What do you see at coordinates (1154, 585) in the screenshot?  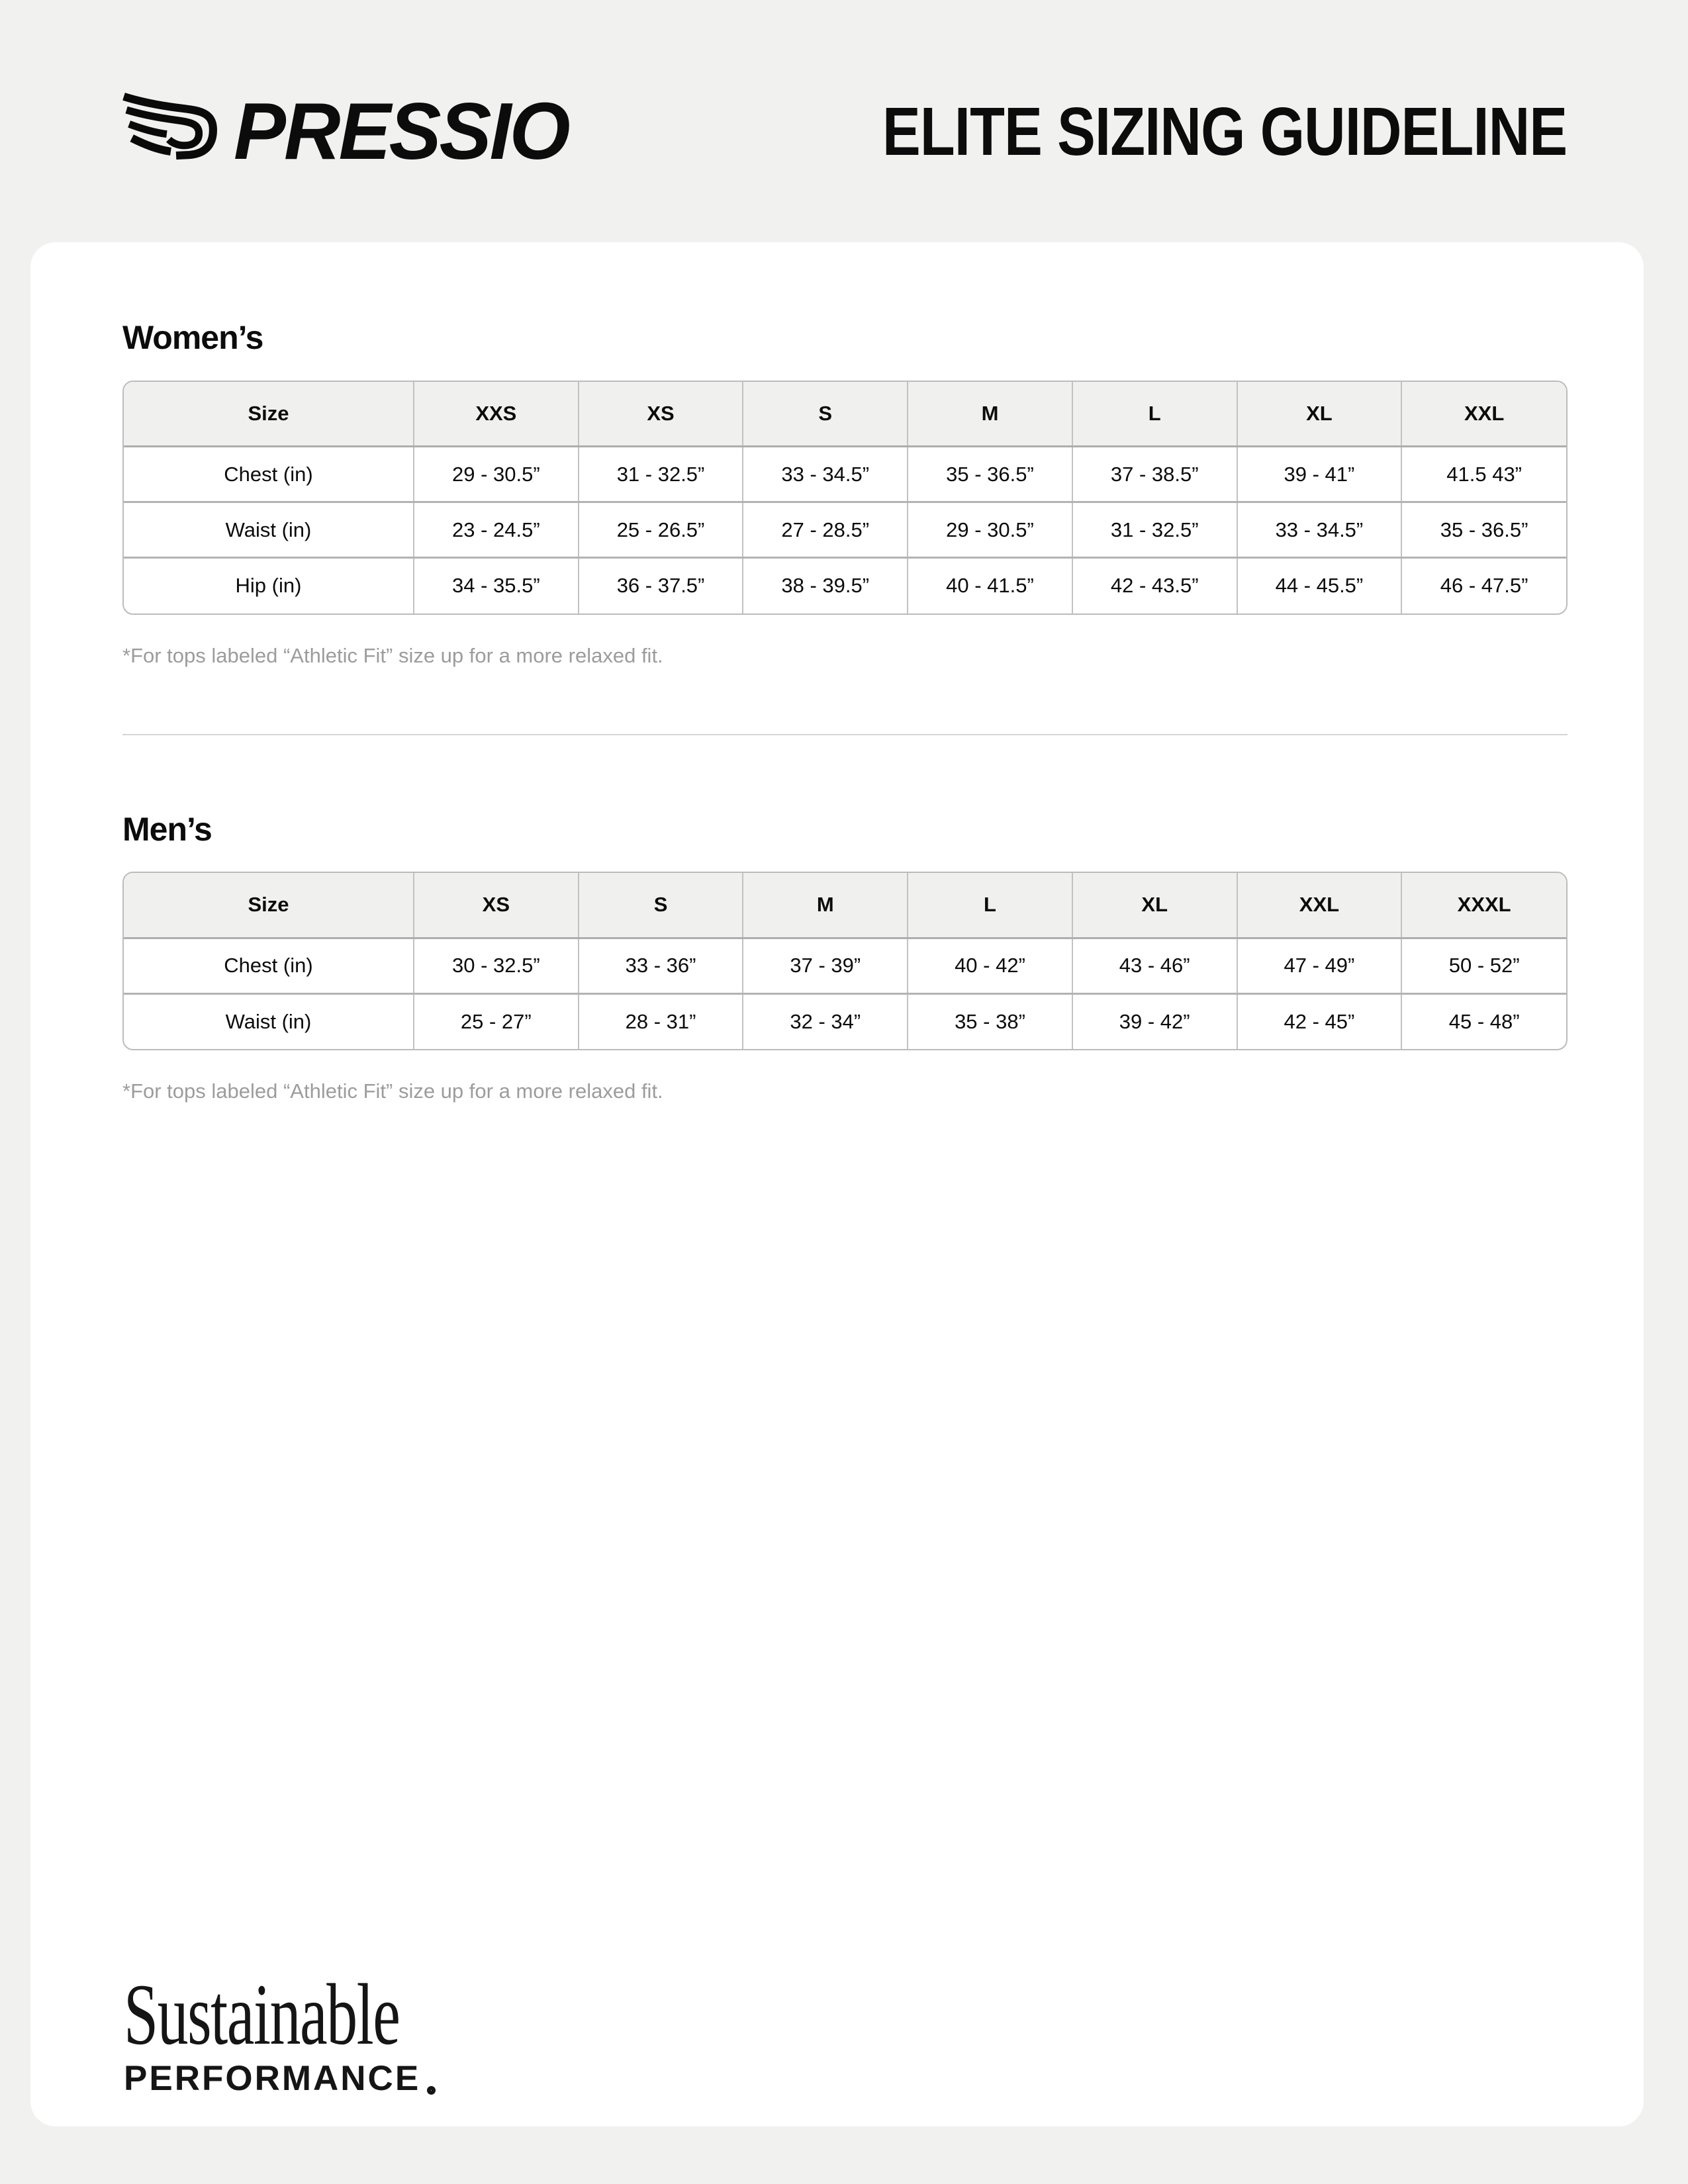 I see `table-cell: 42 - 43.5”` at bounding box center [1154, 585].